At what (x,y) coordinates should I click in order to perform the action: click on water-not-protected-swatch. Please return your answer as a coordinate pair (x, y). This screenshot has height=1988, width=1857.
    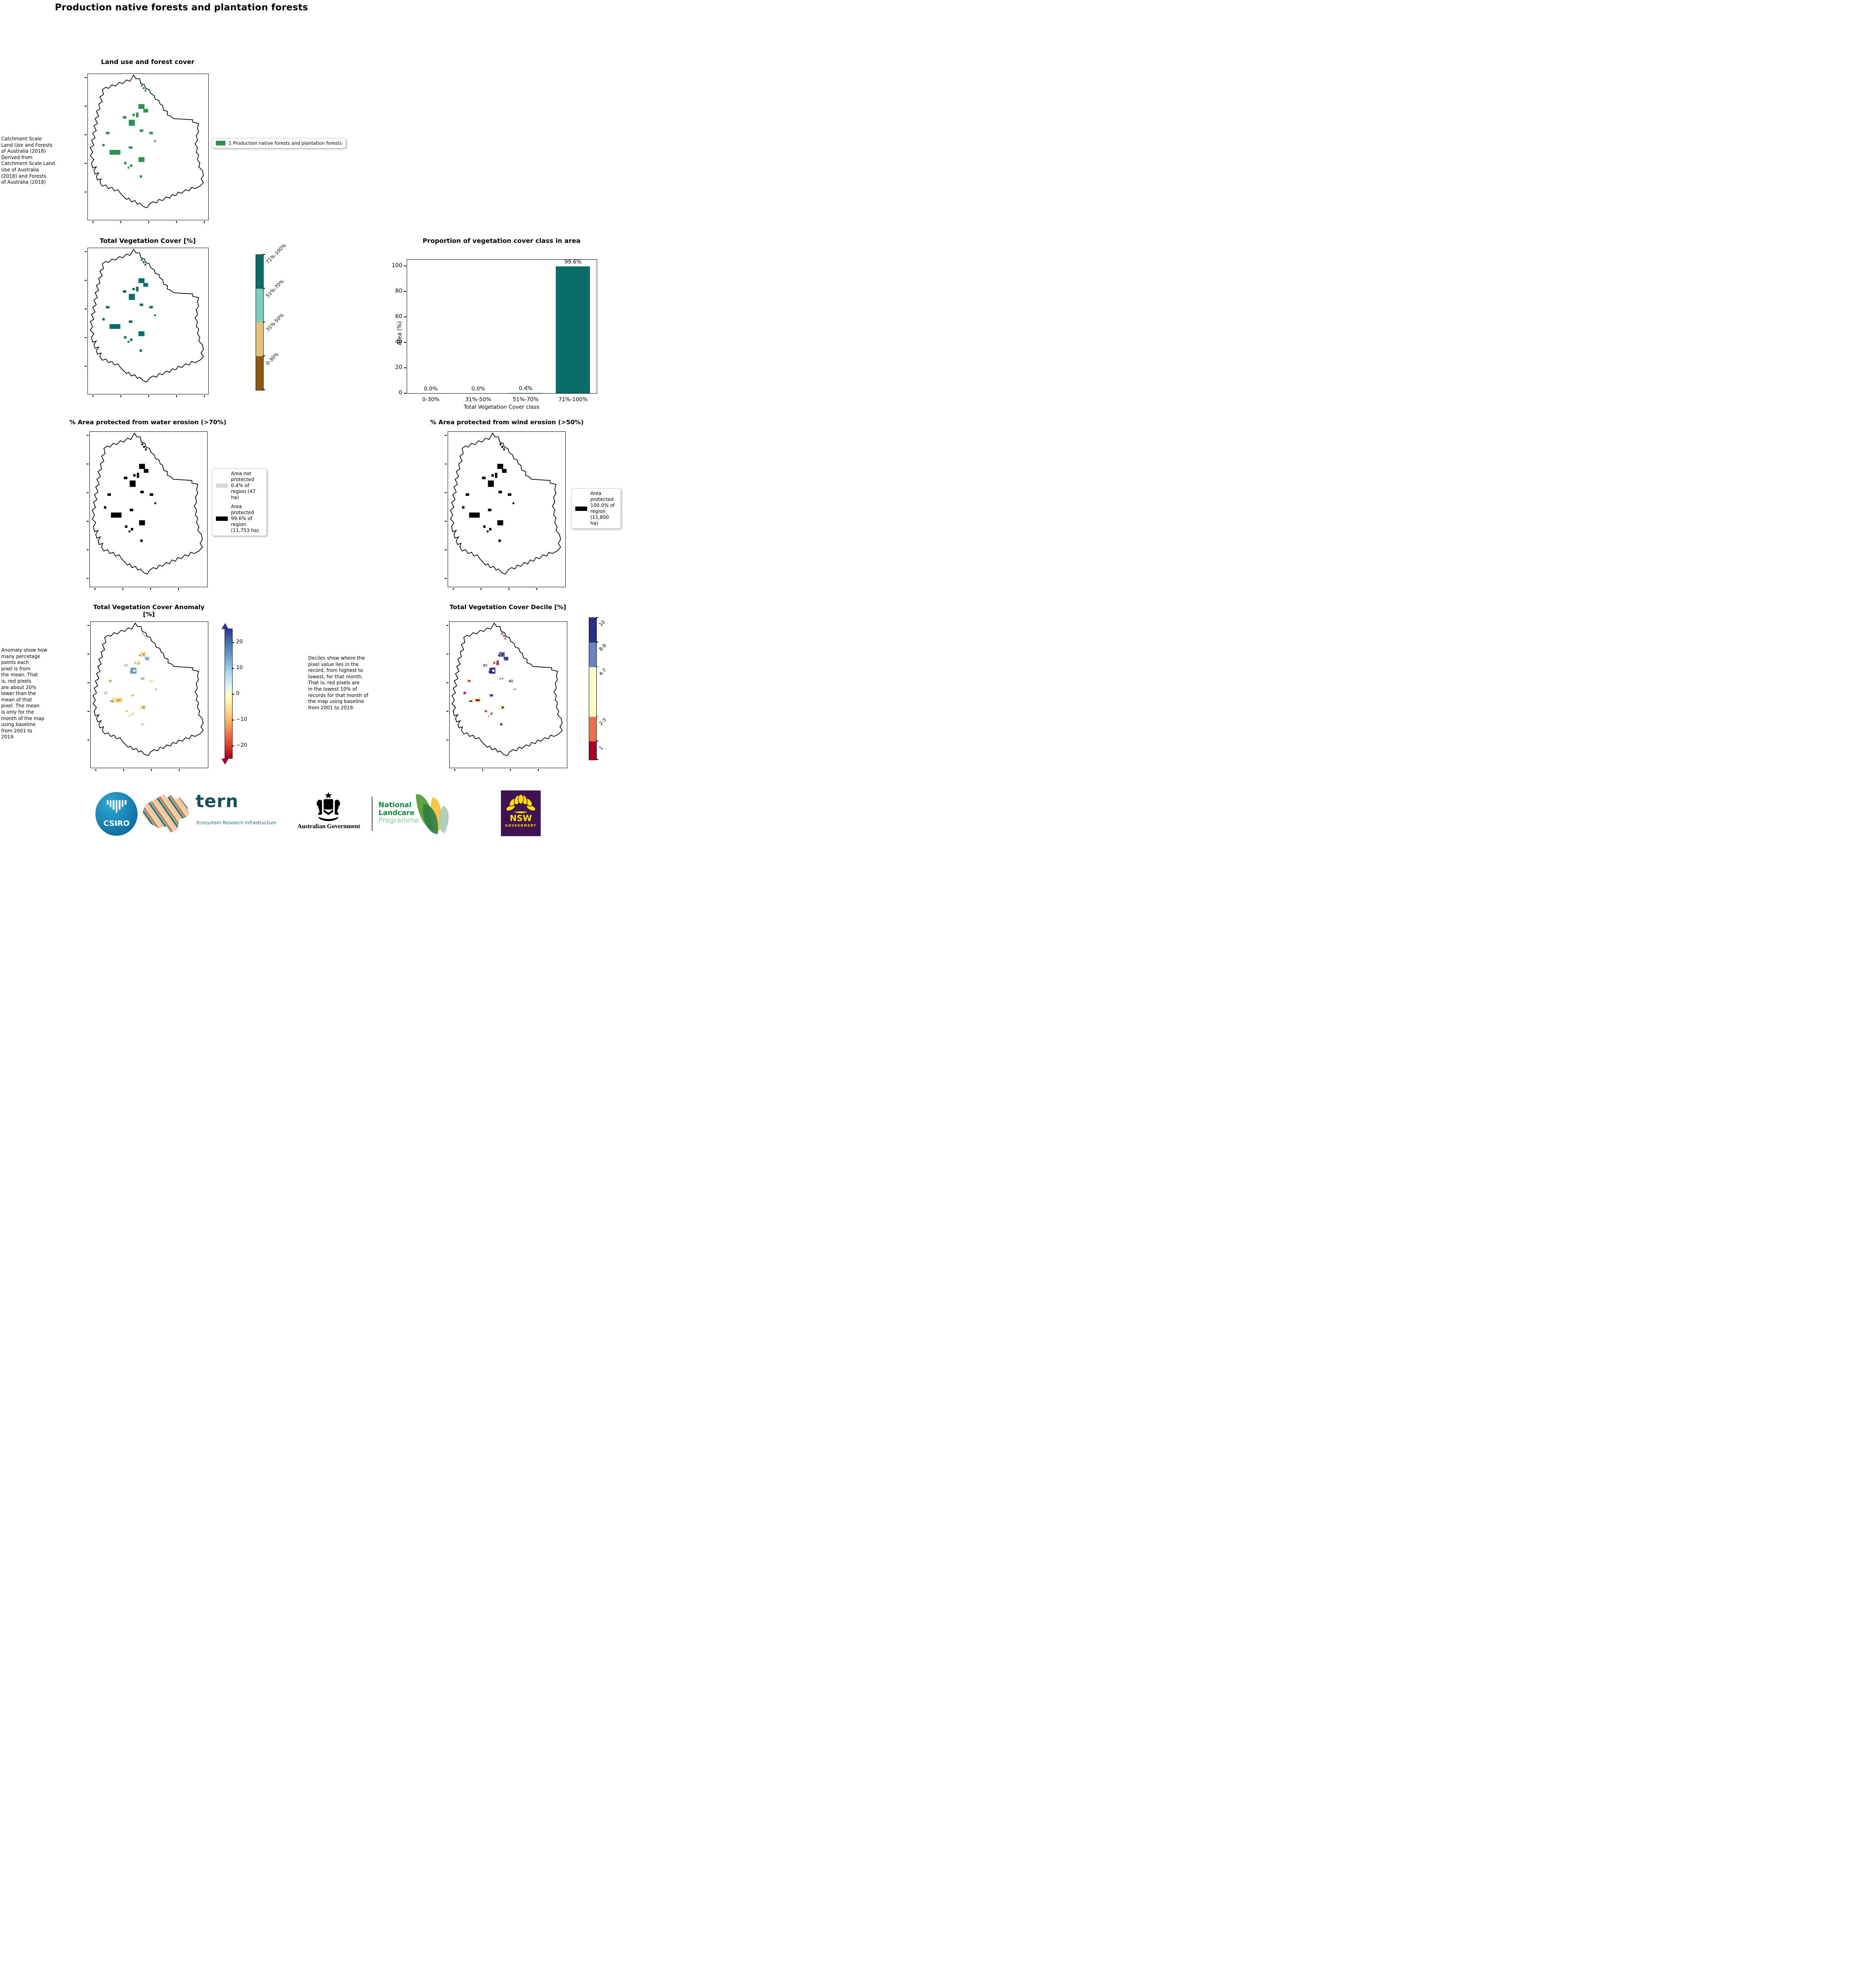
    Looking at the image, I should click on (222, 485).